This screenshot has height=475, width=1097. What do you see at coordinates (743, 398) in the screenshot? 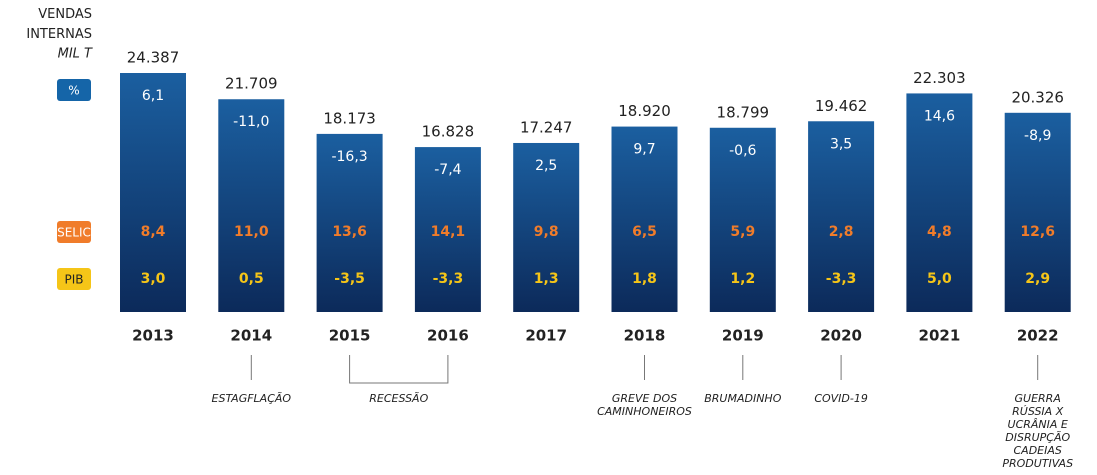
I see `annotation: BRUMADINHO` at bounding box center [743, 398].